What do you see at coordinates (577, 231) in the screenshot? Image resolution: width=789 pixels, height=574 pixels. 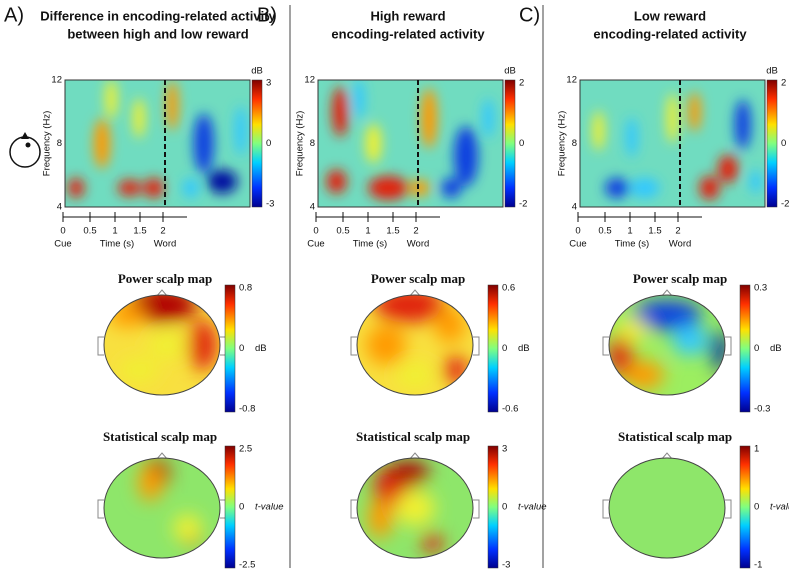 I see `x-tick-label: 0` at bounding box center [577, 231].